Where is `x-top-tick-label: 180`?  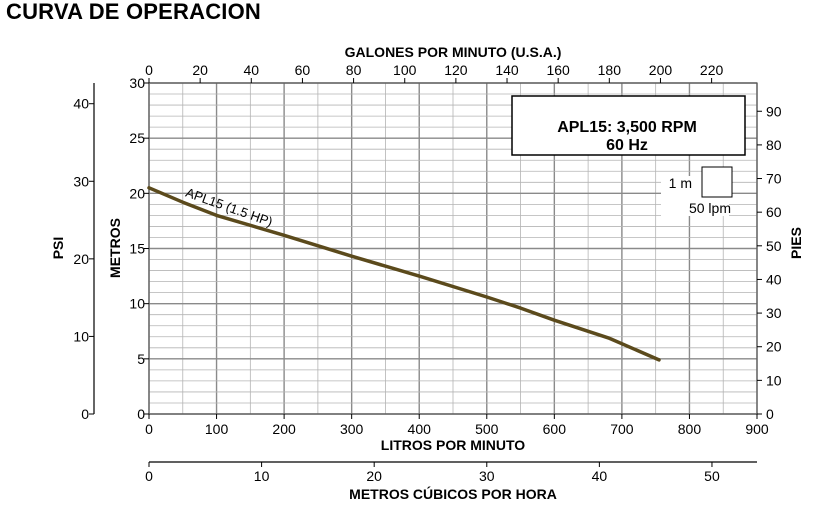 x-top-tick-label: 180 is located at coordinates (610, 70).